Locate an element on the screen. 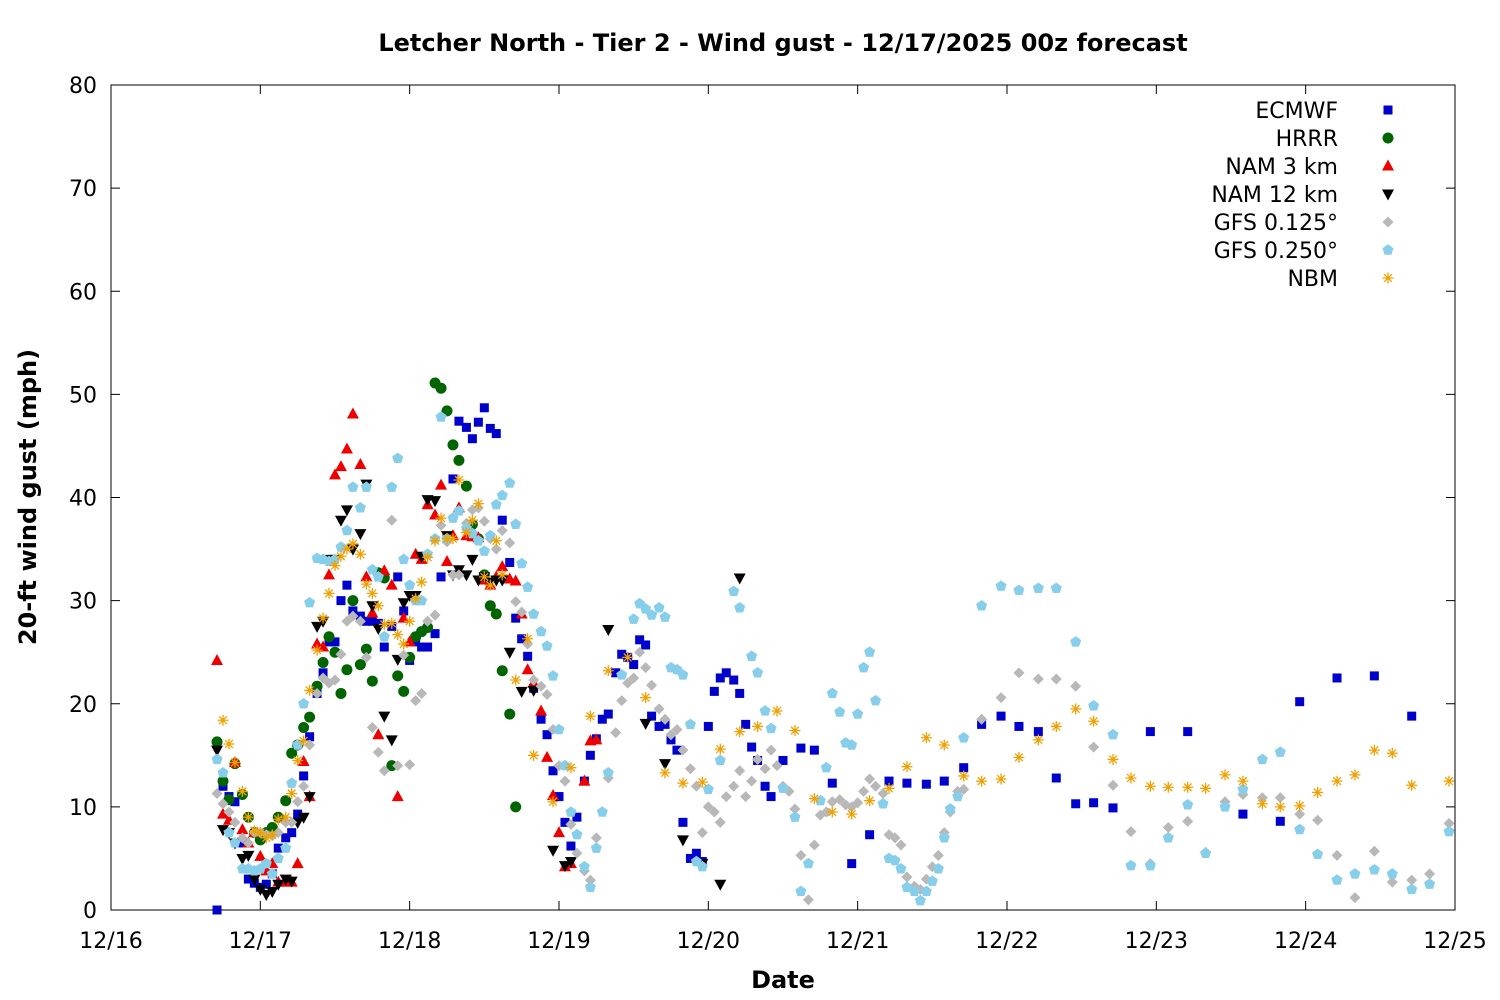 Image resolution: width=1500 pixels, height=1000 pixels. x-tick-label: 12/16 is located at coordinates (110, 941).